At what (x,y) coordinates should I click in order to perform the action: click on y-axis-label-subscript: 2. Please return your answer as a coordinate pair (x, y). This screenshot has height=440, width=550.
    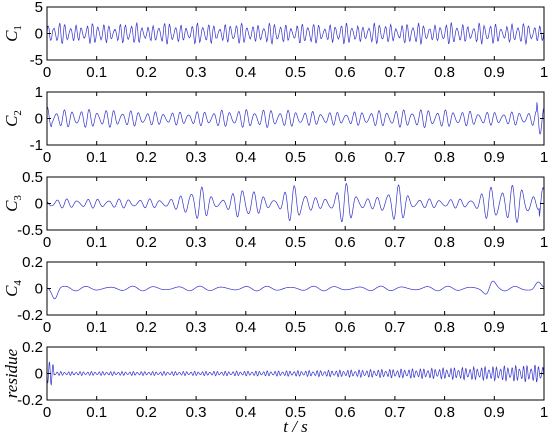
    Looking at the image, I should click on (18, 113).